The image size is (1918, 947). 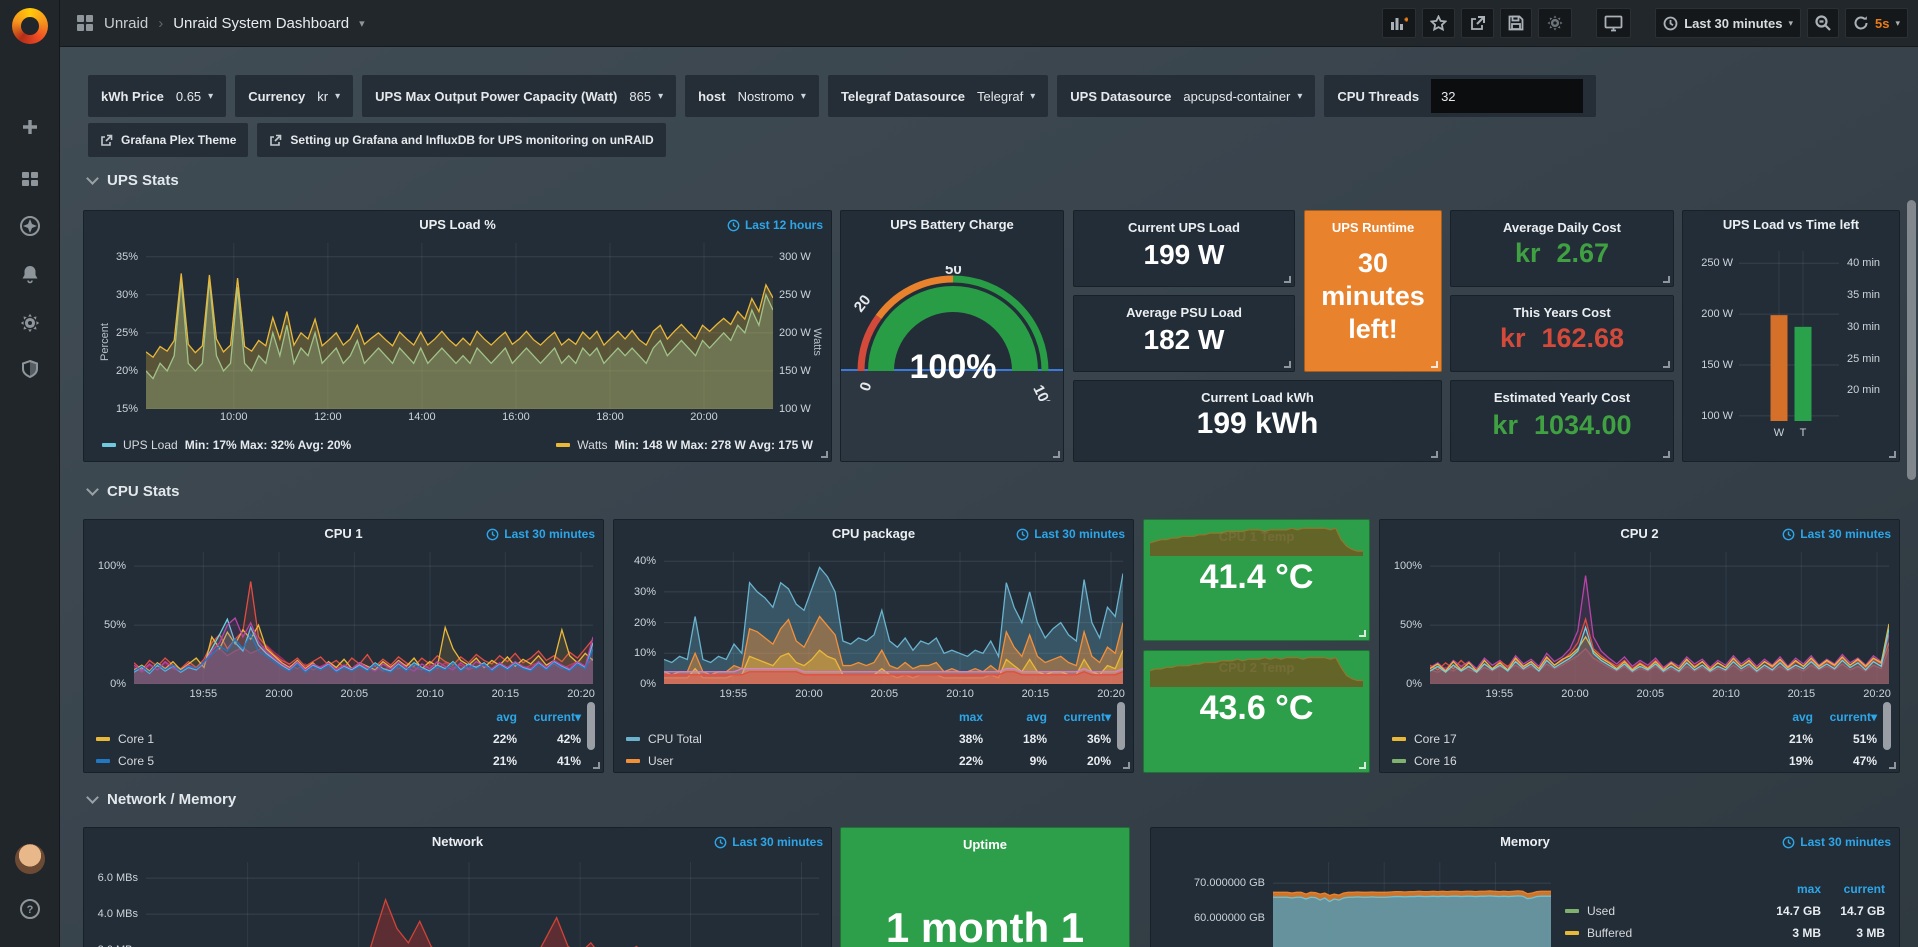 What do you see at coordinates (772, 761) in the screenshot?
I see `legend-series-name: User` at bounding box center [772, 761].